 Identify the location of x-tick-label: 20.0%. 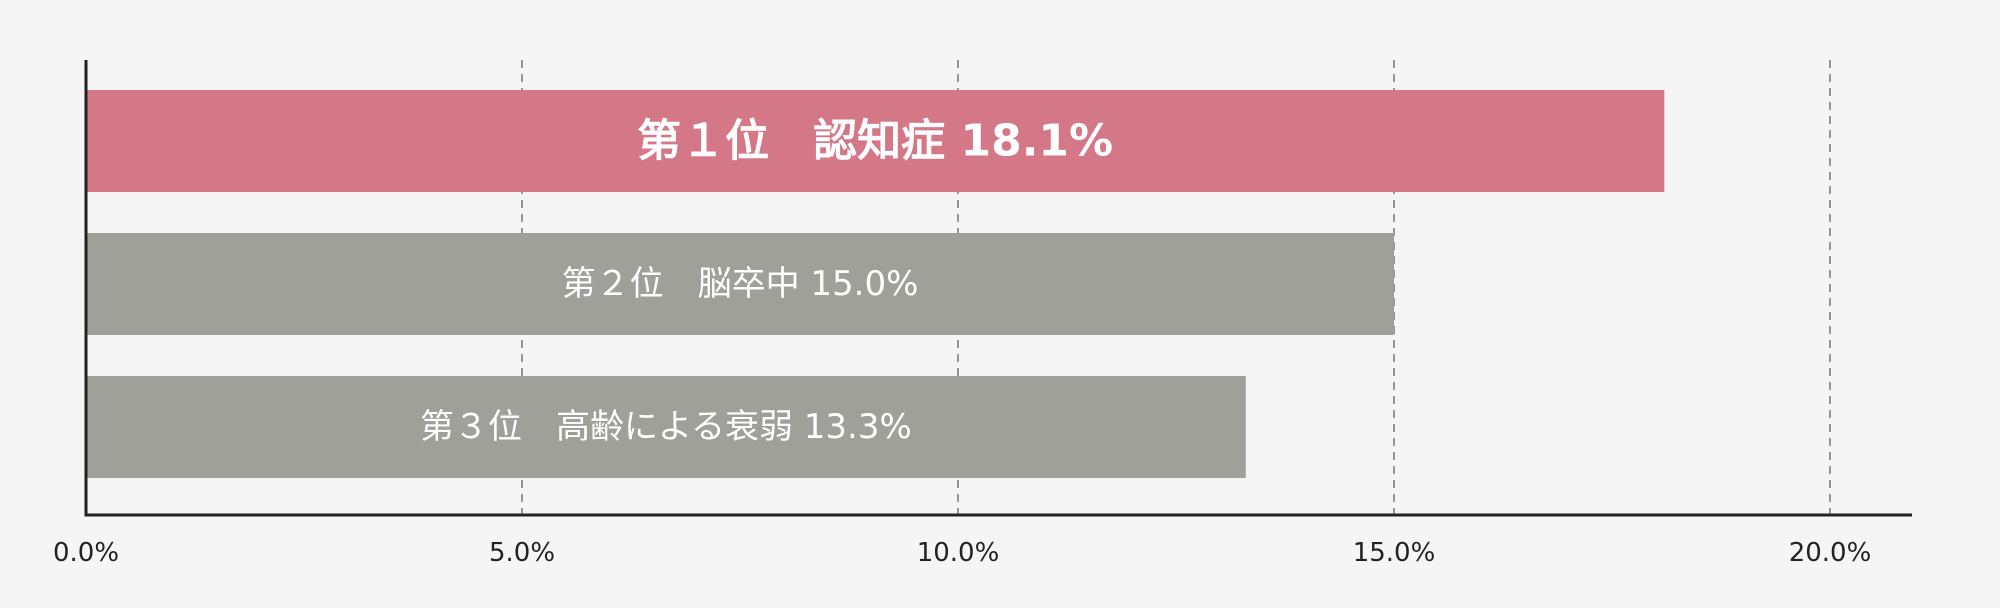
(1830, 553).